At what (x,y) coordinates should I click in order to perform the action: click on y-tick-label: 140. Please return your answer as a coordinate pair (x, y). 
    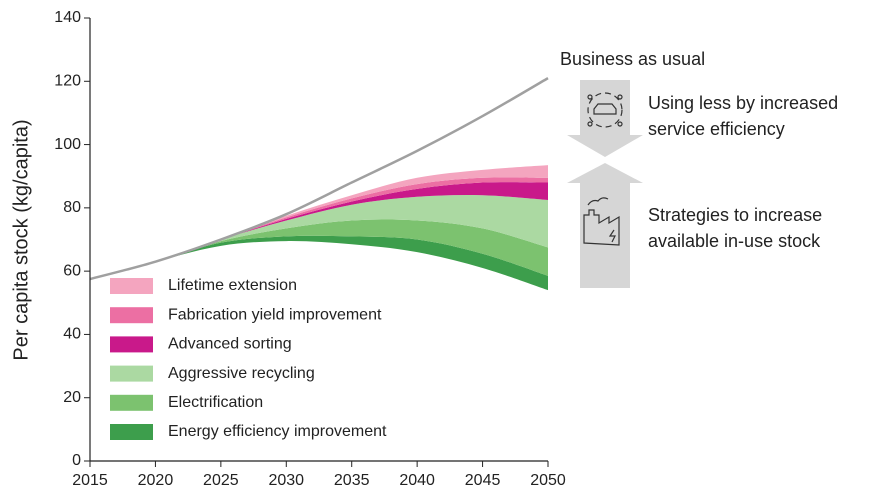
    Looking at the image, I should click on (67, 17).